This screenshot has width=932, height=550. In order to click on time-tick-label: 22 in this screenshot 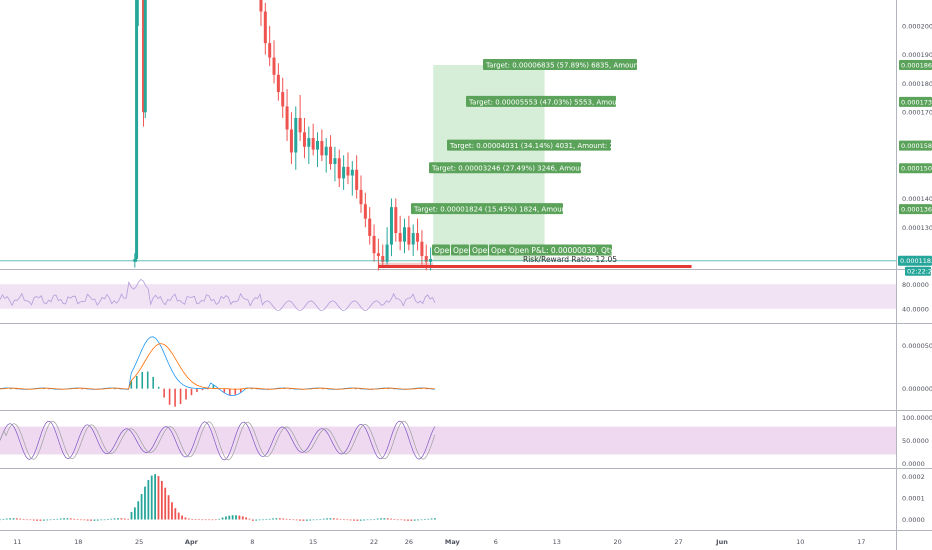, I will do `click(374, 542)`.